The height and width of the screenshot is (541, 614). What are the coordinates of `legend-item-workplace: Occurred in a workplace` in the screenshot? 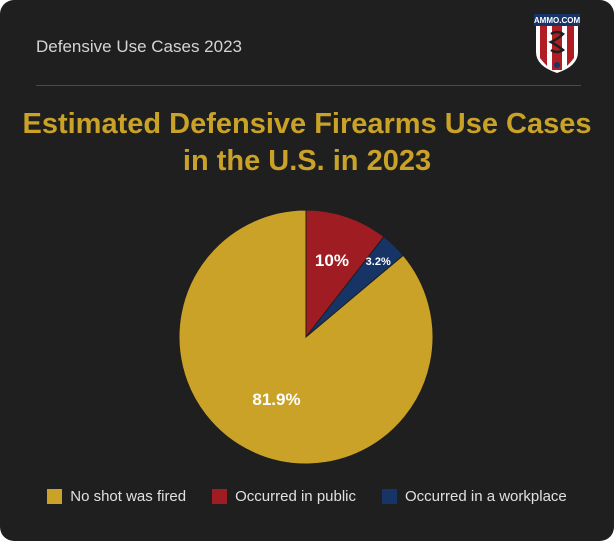 It's located at (474, 496).